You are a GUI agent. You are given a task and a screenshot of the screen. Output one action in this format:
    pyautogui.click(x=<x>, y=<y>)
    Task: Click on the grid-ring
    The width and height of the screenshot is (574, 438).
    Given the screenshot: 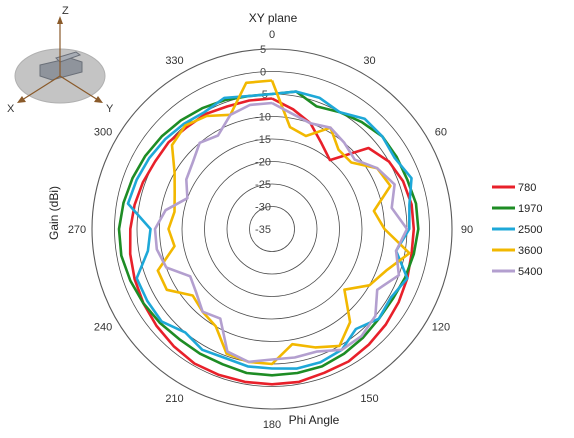 What is the action you would take?
    pyautogui.click(x=272, y=229)
    